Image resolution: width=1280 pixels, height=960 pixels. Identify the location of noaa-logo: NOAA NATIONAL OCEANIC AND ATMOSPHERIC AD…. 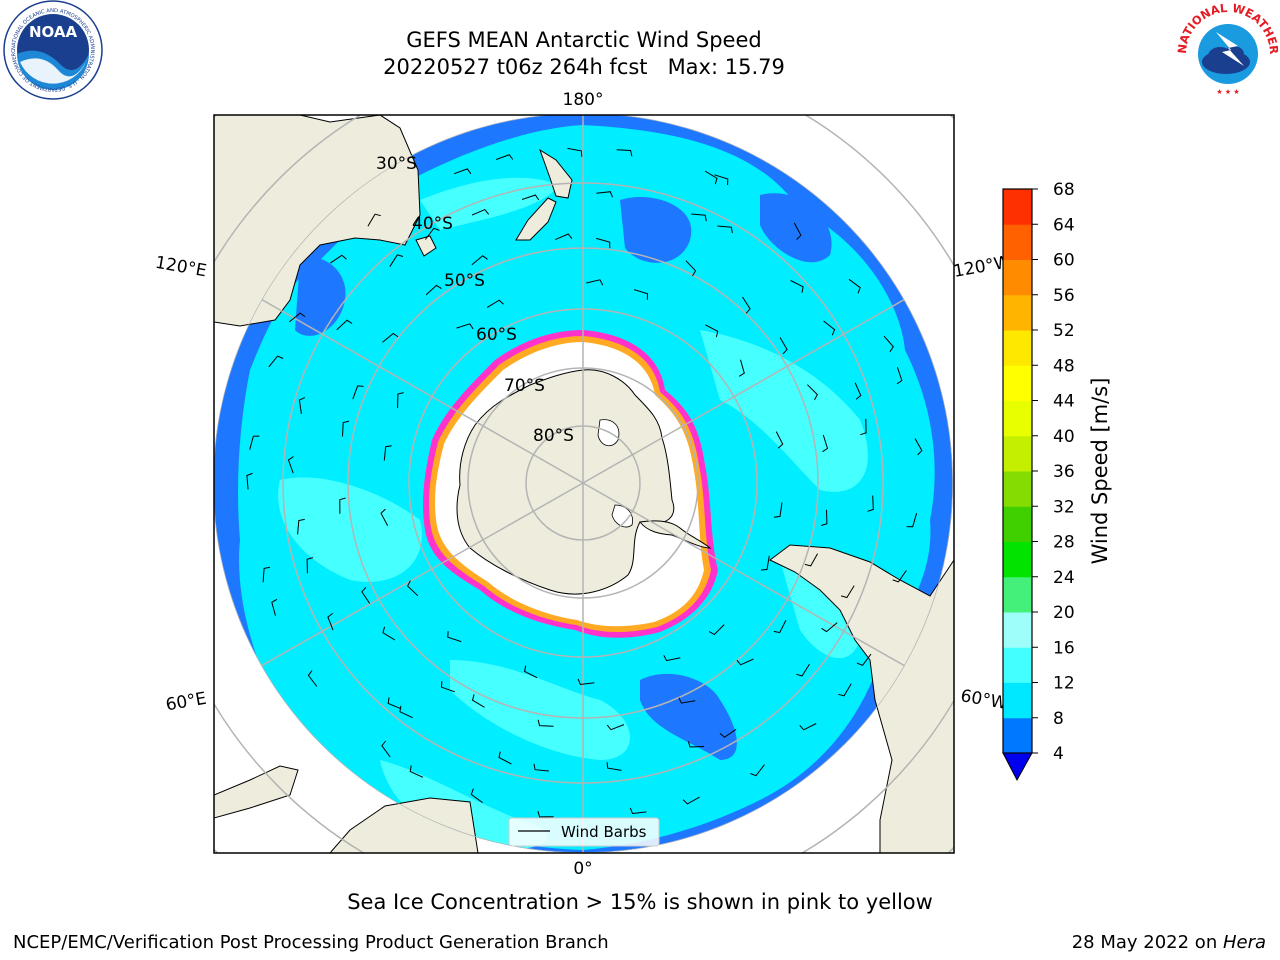
(51, 50).